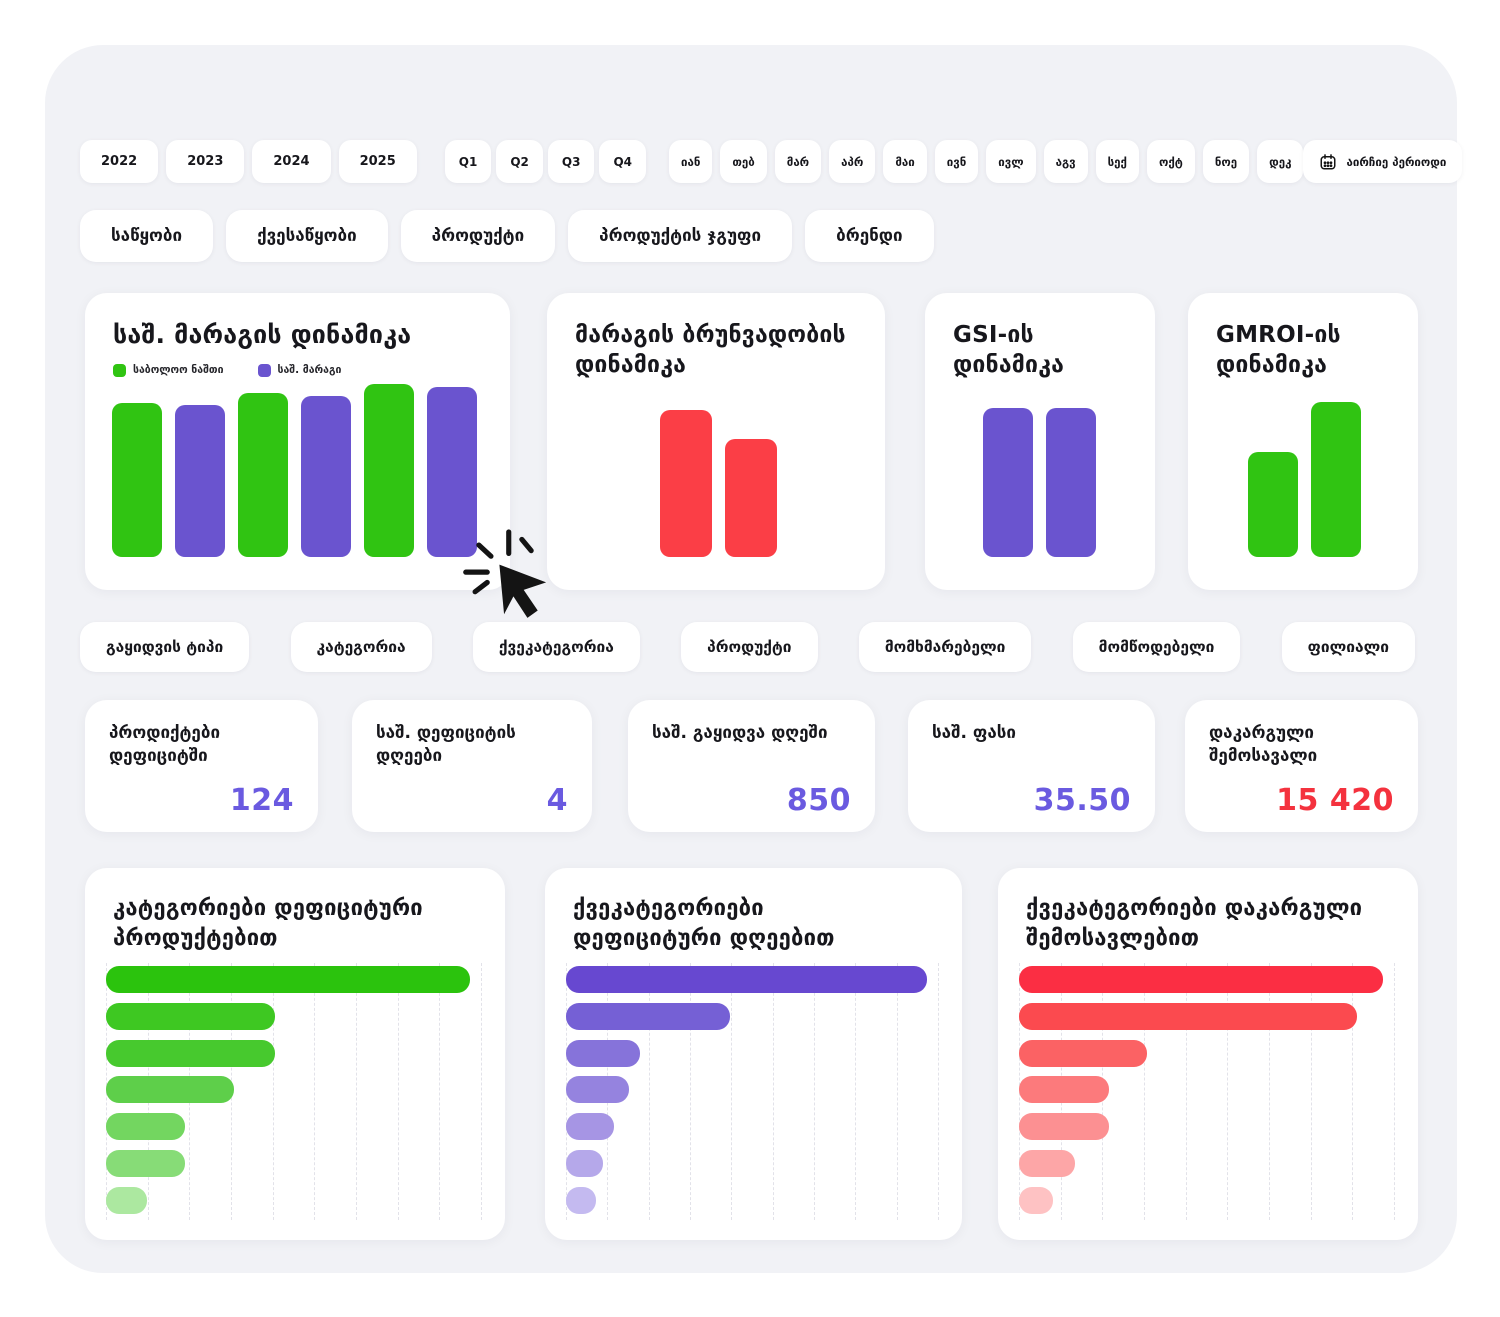 This screenshot has width=1500, height=1317. Describe the element at coordinates (295, 1054) in the screenshot. I see `categories-deficit-products-card: კატეგორიები დეფიციტური პროდუქტებით` at that location.